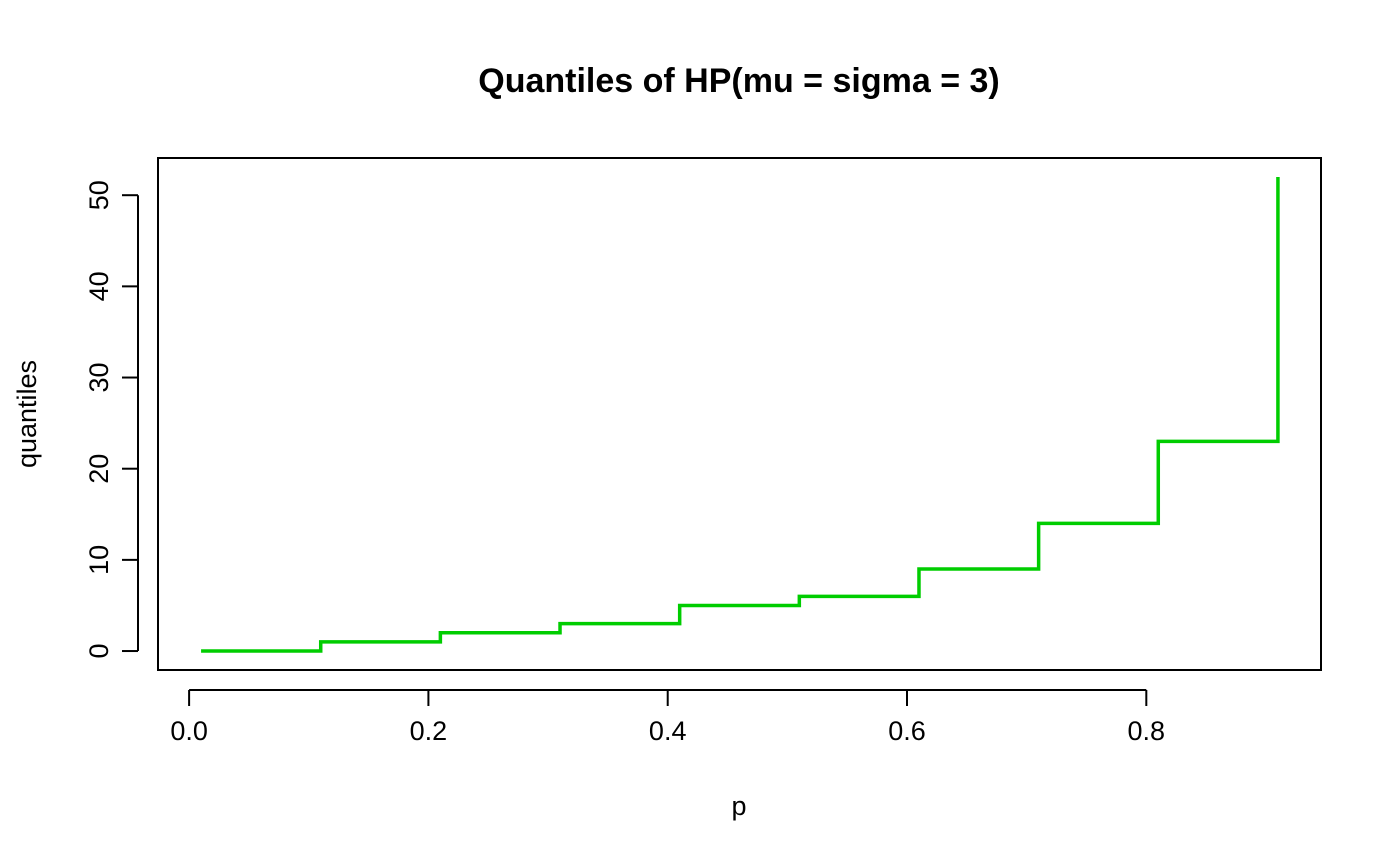 The image size is (1400, 866). Describe the element at coordinates (27, 414) in the screenshot. I see `y-axis-label: quantiles` at that location.